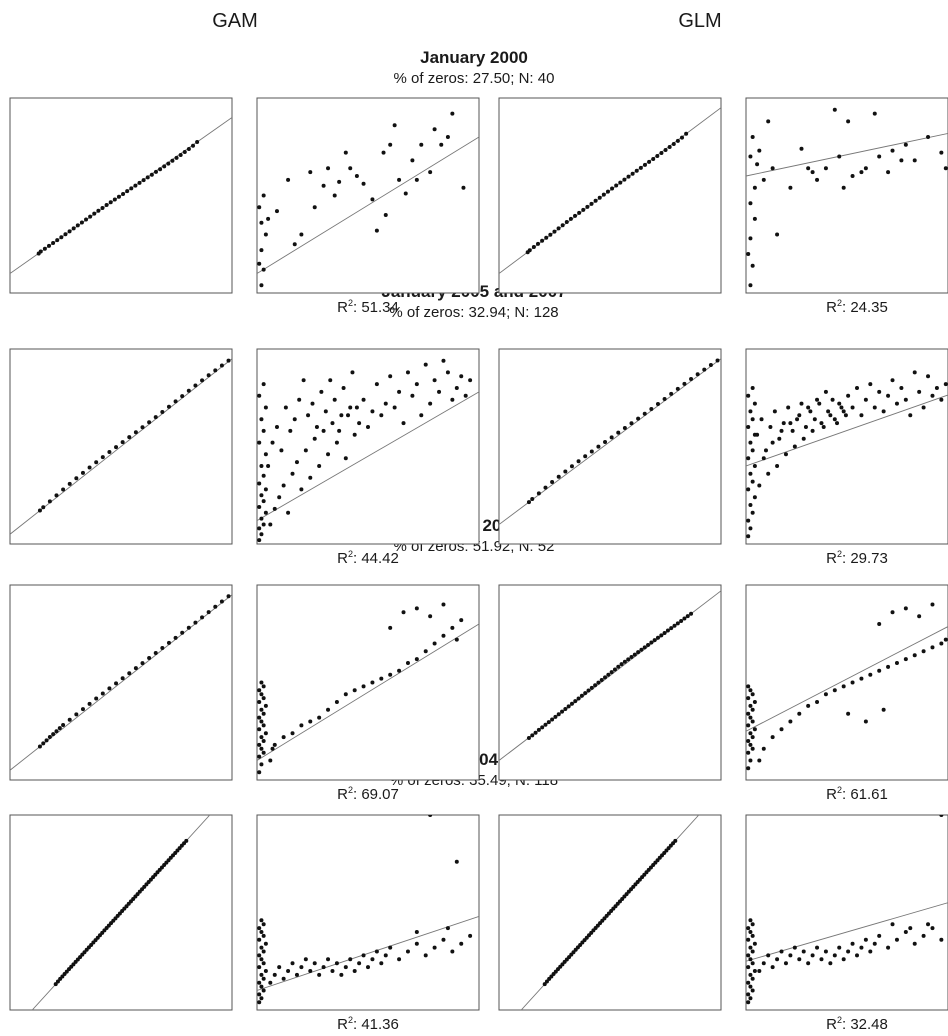  I want to click on gam-r2-label: R2: 41.36, so click(368, 1024).